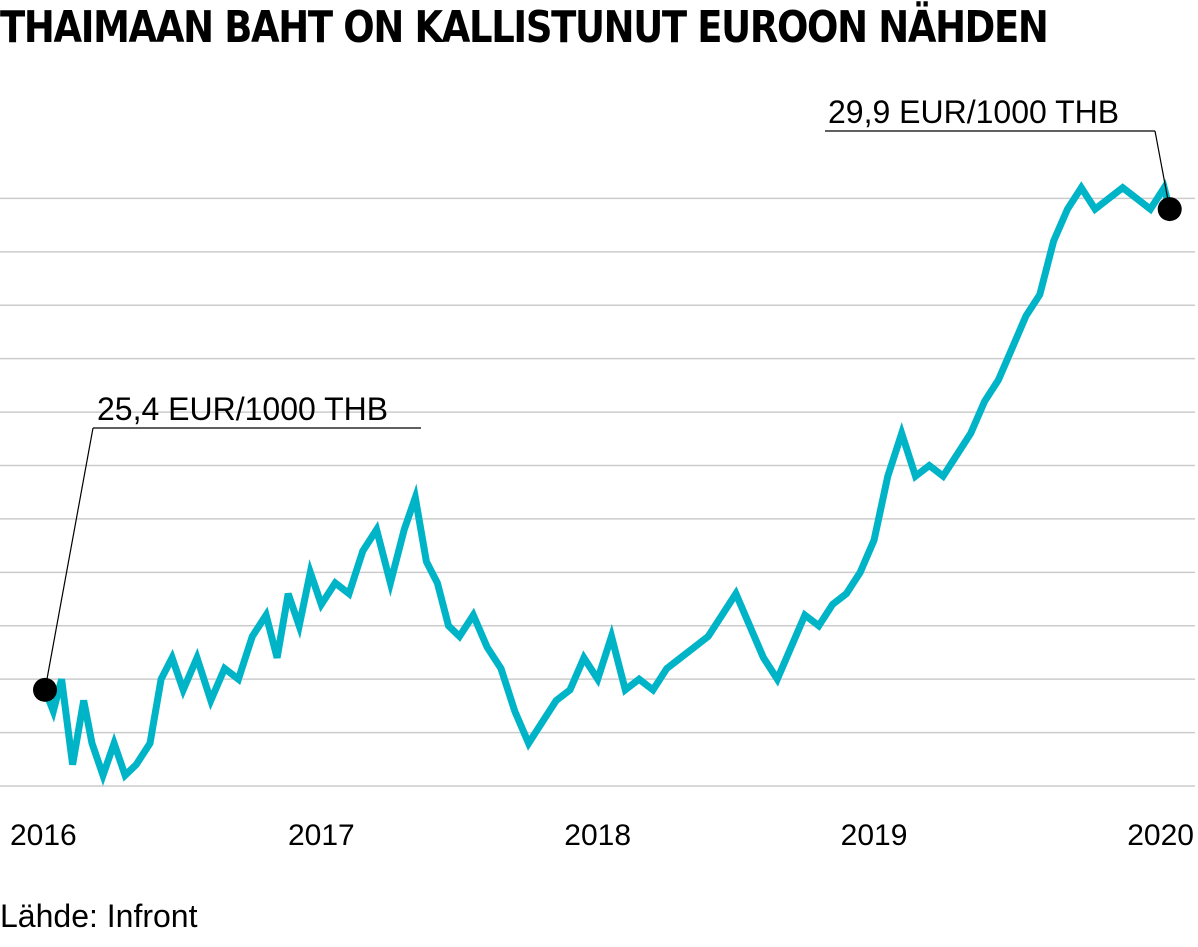 This screenshot has height=947, width=1198. What do you see at coordinates (321, 835) in the screenshot?
I see `x-tick-label: 2017` at bounding box center [321, 835].